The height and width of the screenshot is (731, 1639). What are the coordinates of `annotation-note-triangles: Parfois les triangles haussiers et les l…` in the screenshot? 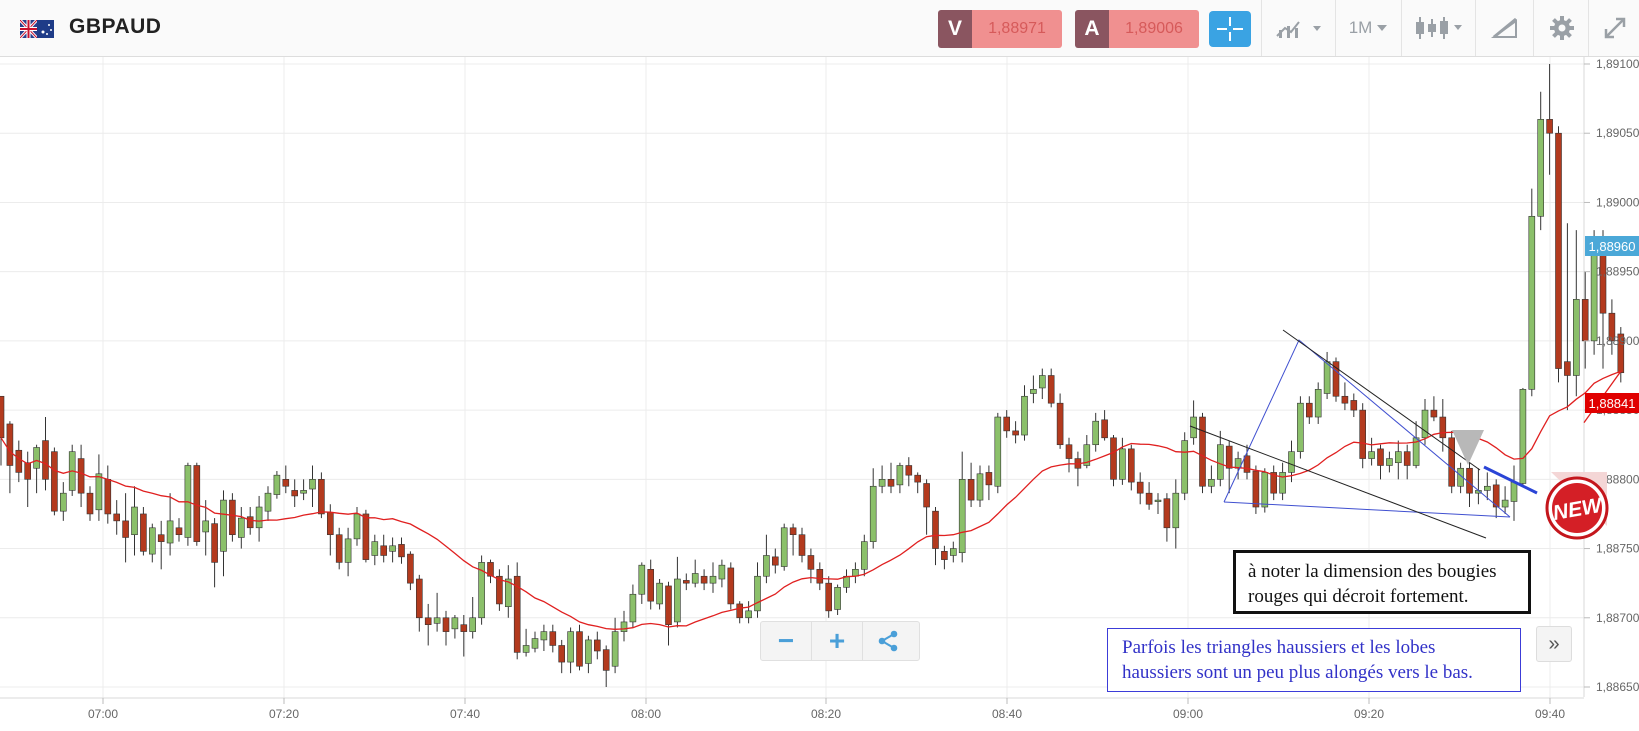 It's located at (1314, 660).